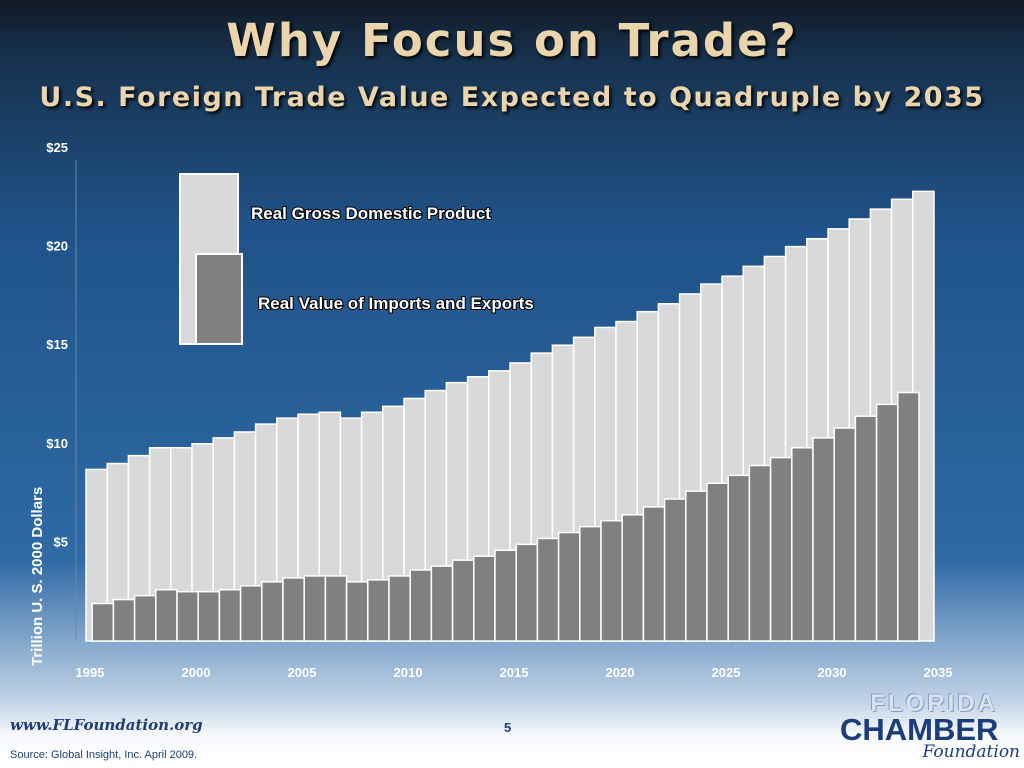 Image resolution: width=1024 pixels, height=768 pixels. I want to click on y-tick-label: $15, so click(57, 344).